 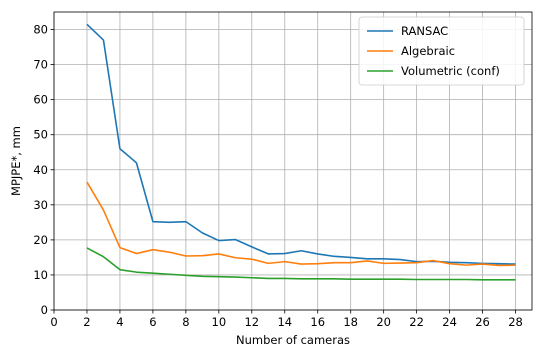 I want to click on y-tick-label: 10, so click(x=40, y=275).